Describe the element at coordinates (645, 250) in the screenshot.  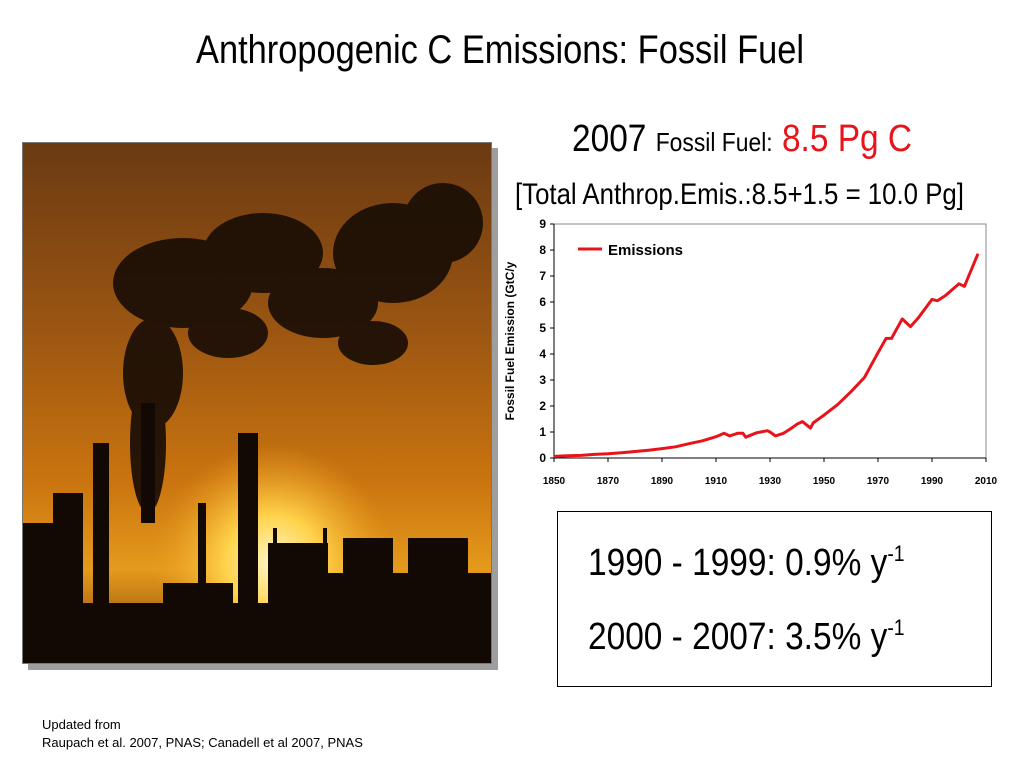
I see `legend-label: Emissions` at that location.